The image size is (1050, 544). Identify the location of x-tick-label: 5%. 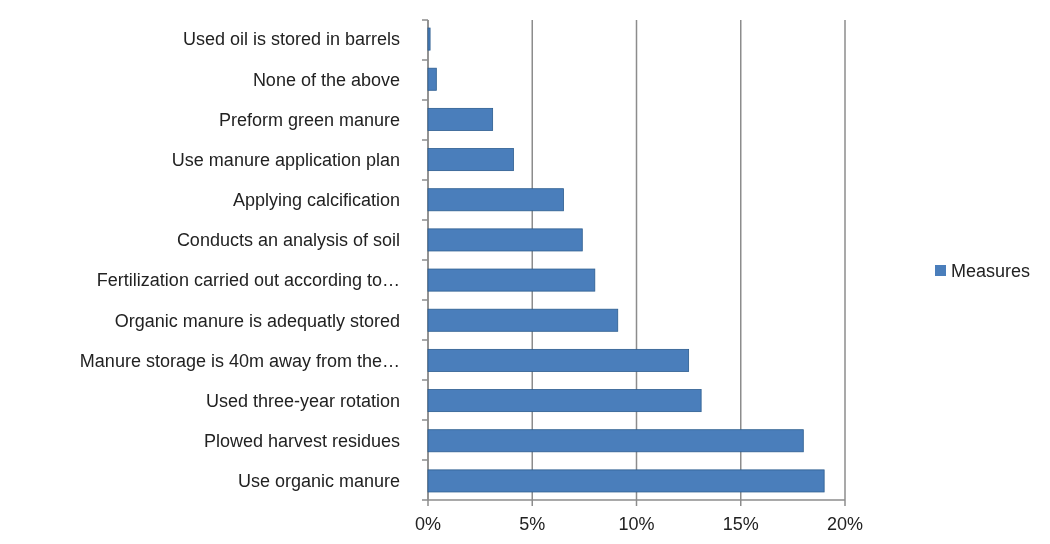
(532, 524).